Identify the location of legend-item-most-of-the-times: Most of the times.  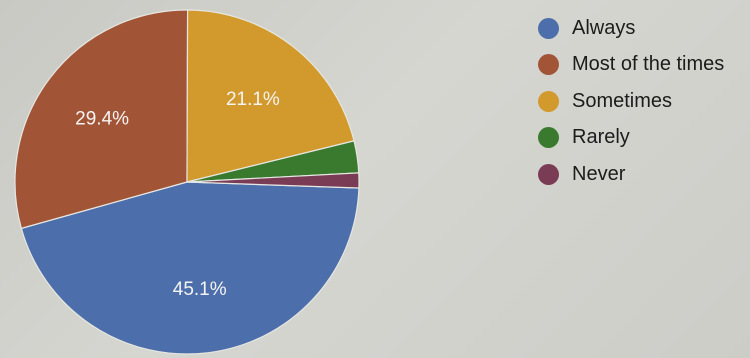
(631, 65).